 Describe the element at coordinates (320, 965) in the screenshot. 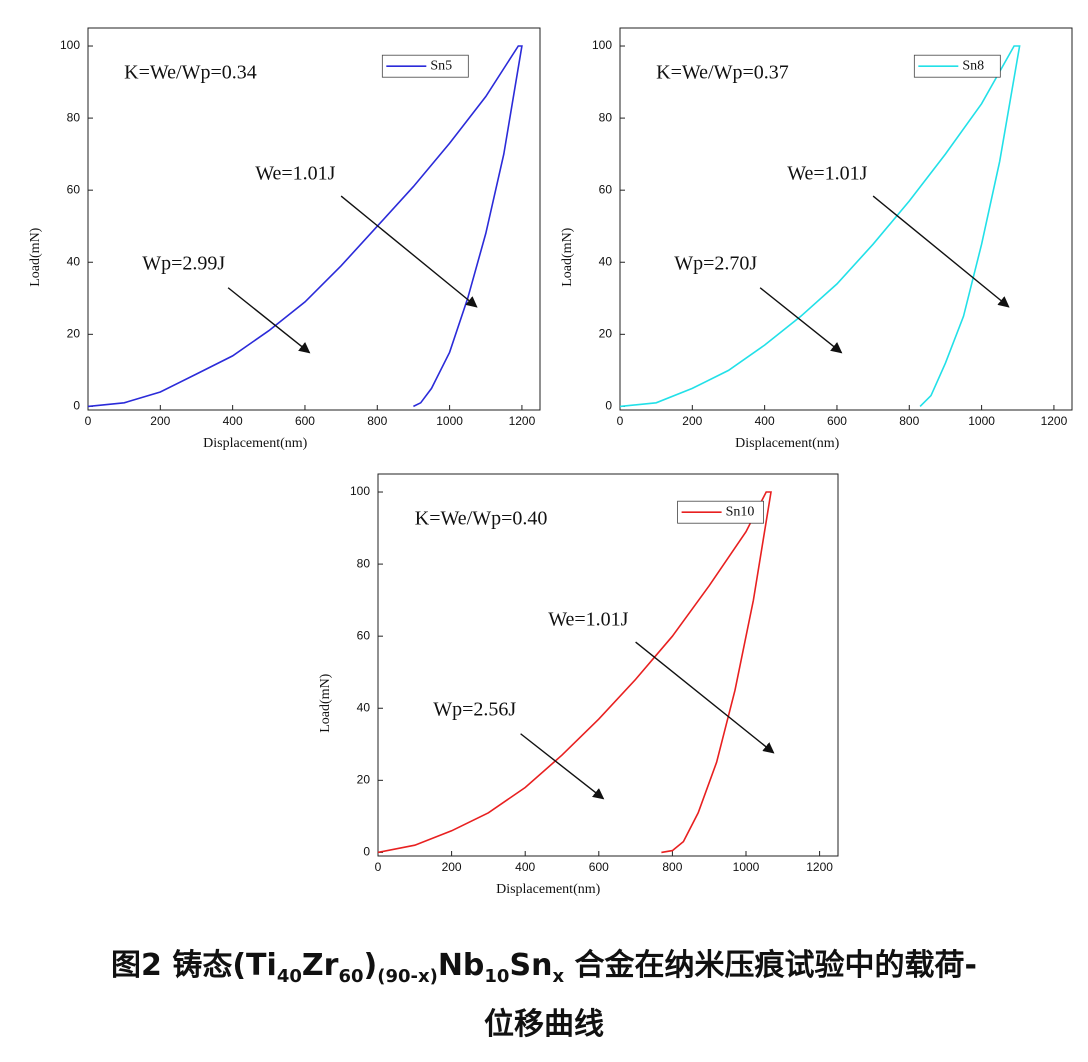

I see `caption-text: Zr` at that location.